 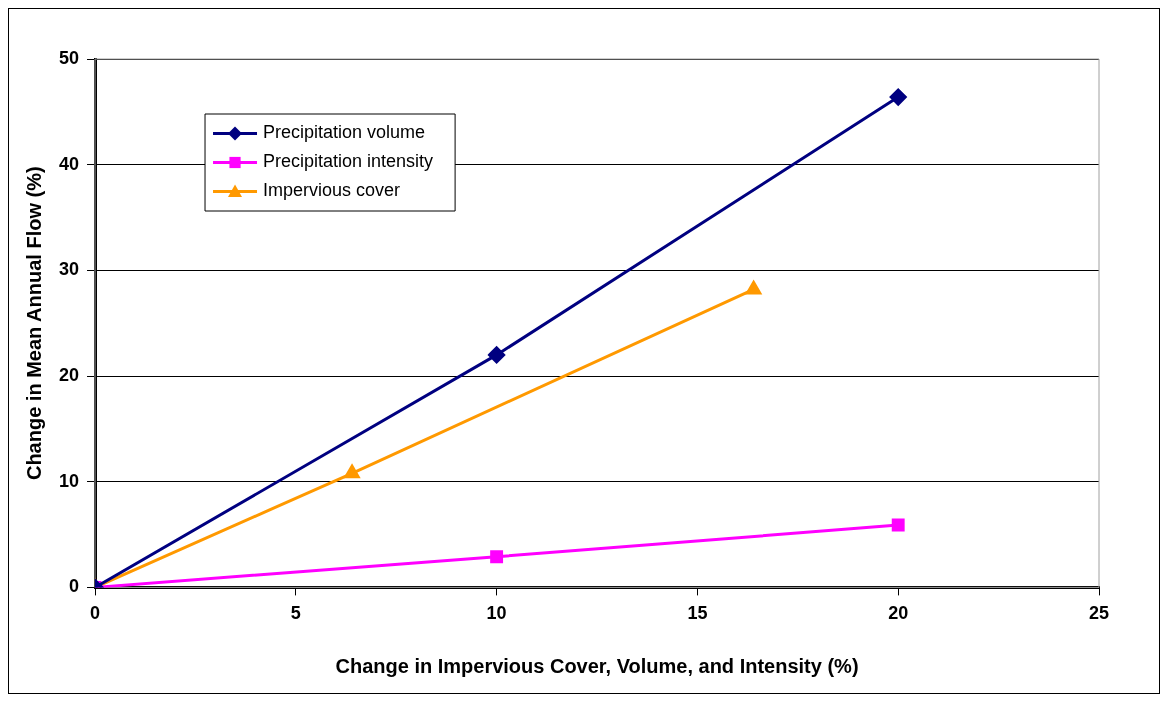 What do you see at coordinates (348, 161) in the screenshot?
I see `legend-label: Precipitation intensity` at bounding box center [348, 161].